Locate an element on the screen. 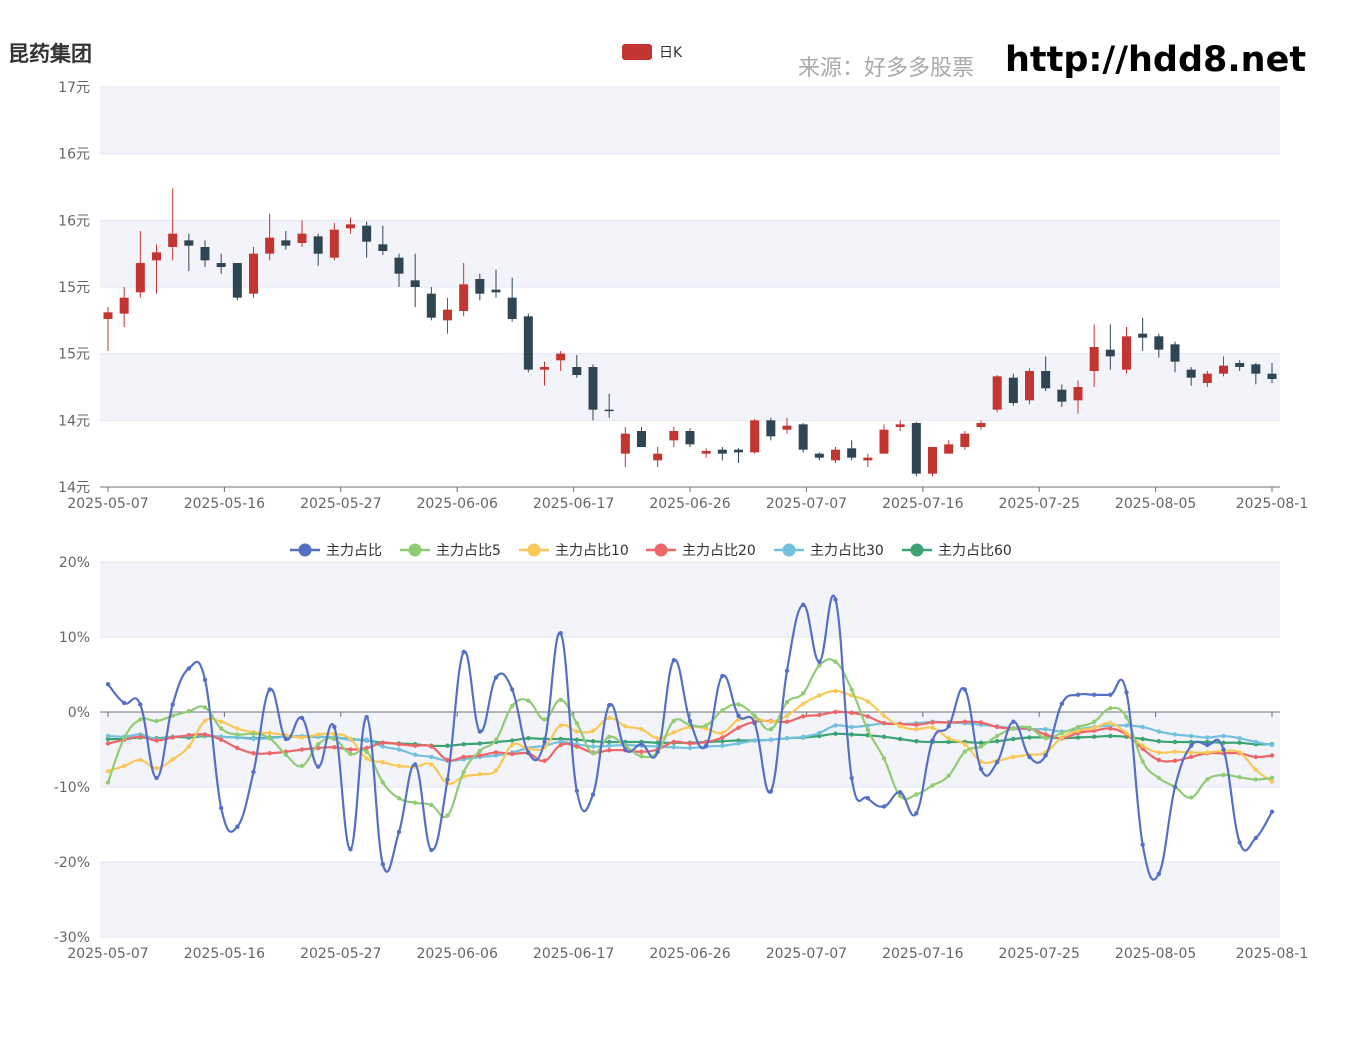 The image size is (1367, 1037). kline-x-tick-label: 2025-07-07 is located at coordinates (806, 504).